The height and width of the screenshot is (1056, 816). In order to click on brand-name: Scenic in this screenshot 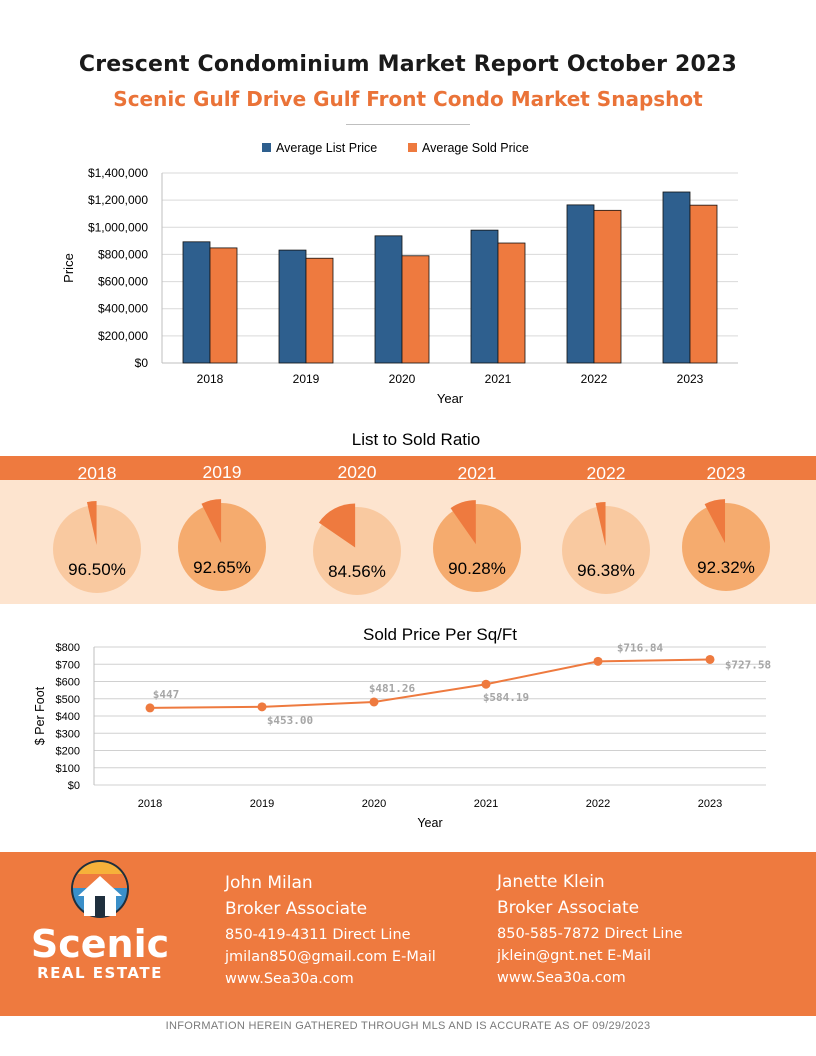, I will do `click(100, 944)`.